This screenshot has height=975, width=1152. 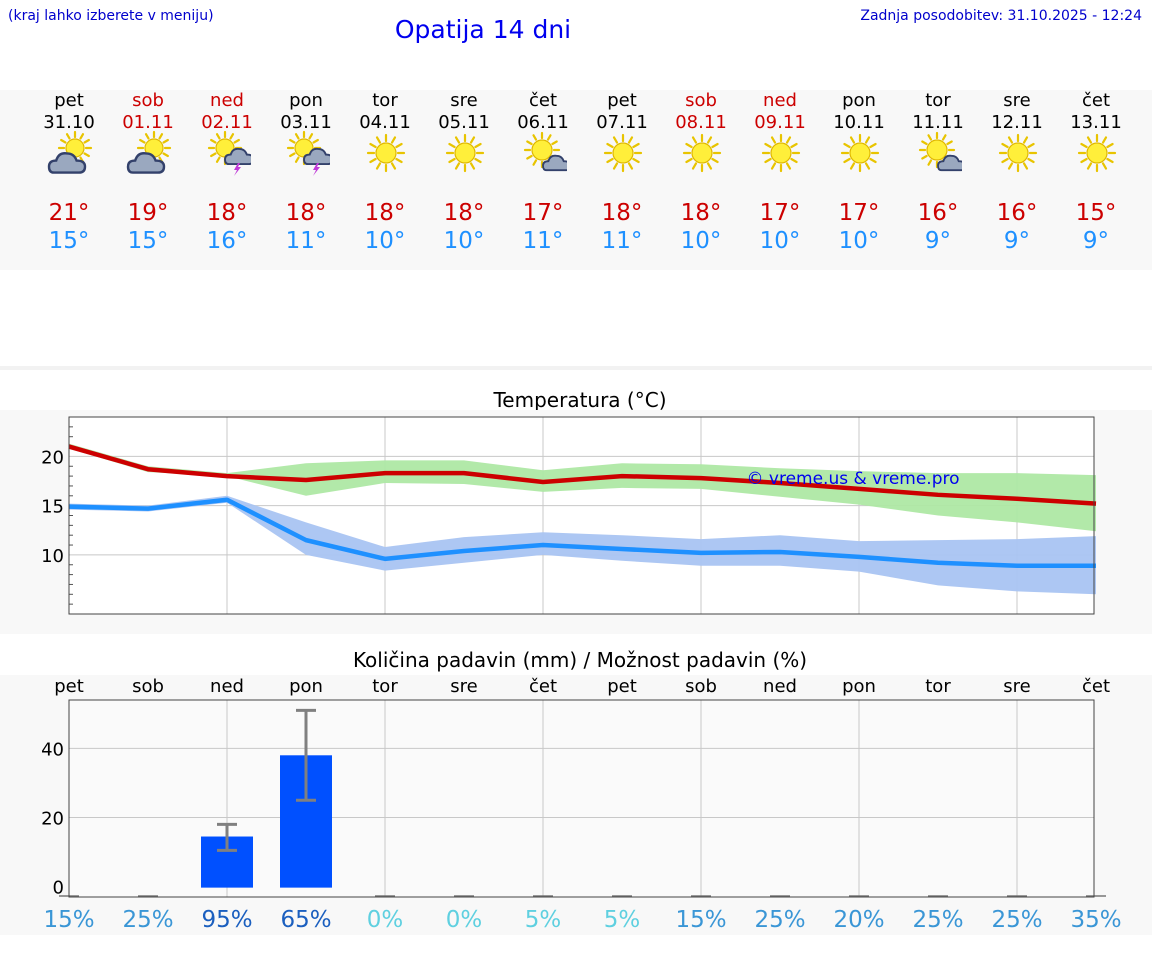 What do you see at coordinates (227, 100) in the screenshot?
I see `day-name: ned` at bounding box center [227, 100].